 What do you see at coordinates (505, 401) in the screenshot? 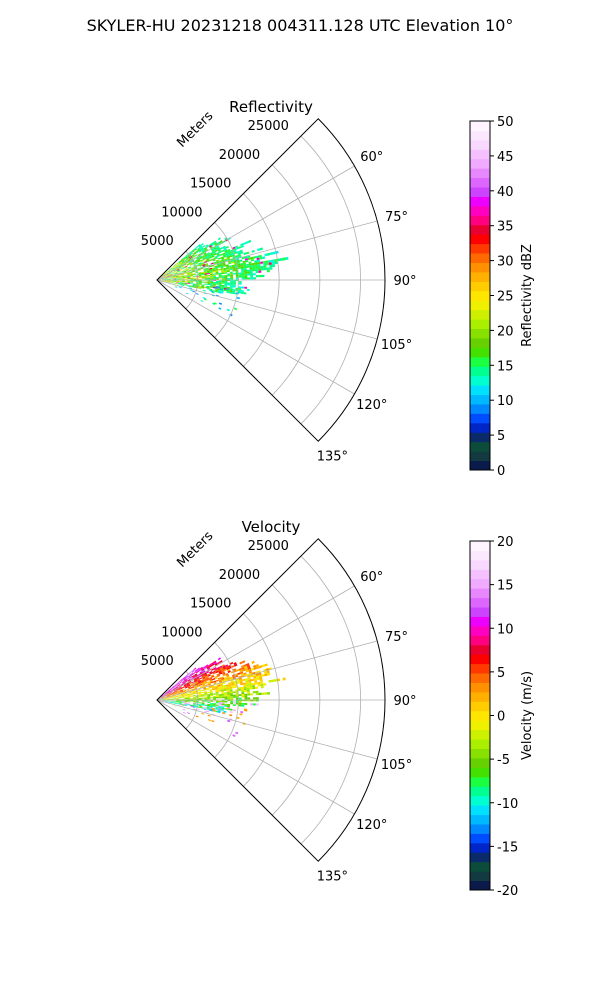
I see `colorbar-tick-label: 10` at bounding box center [505, 401].